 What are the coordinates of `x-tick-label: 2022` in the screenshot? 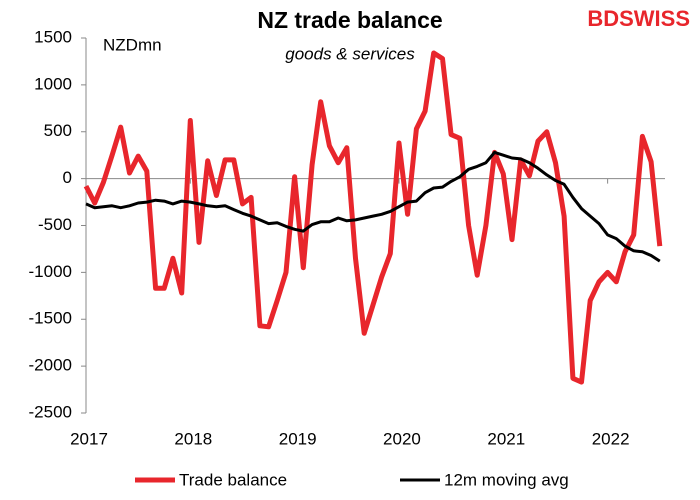 It's located at (611, 438).